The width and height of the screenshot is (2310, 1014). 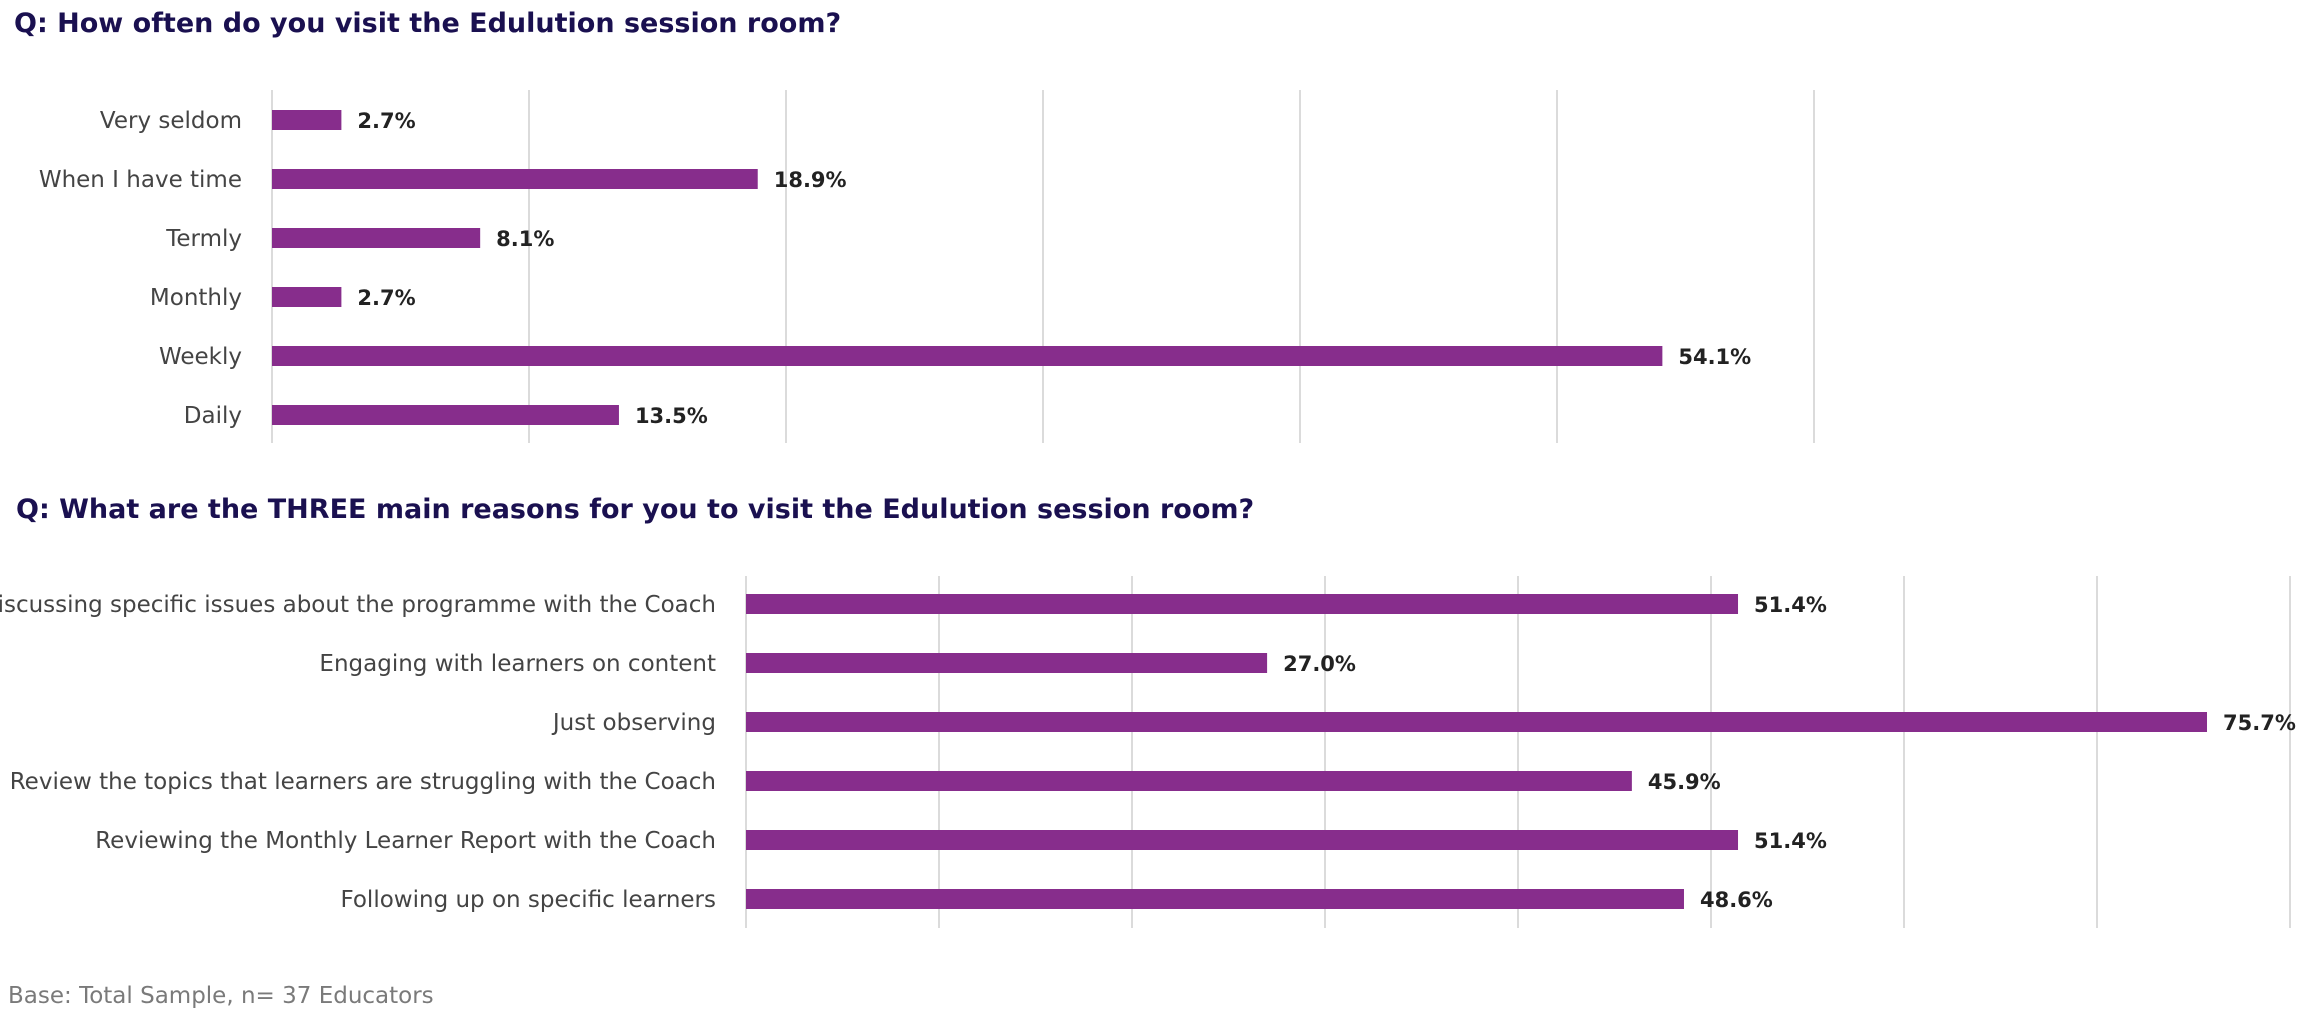 I want to click on chart1-category-label: When I have time, so click(x=140, y=180).